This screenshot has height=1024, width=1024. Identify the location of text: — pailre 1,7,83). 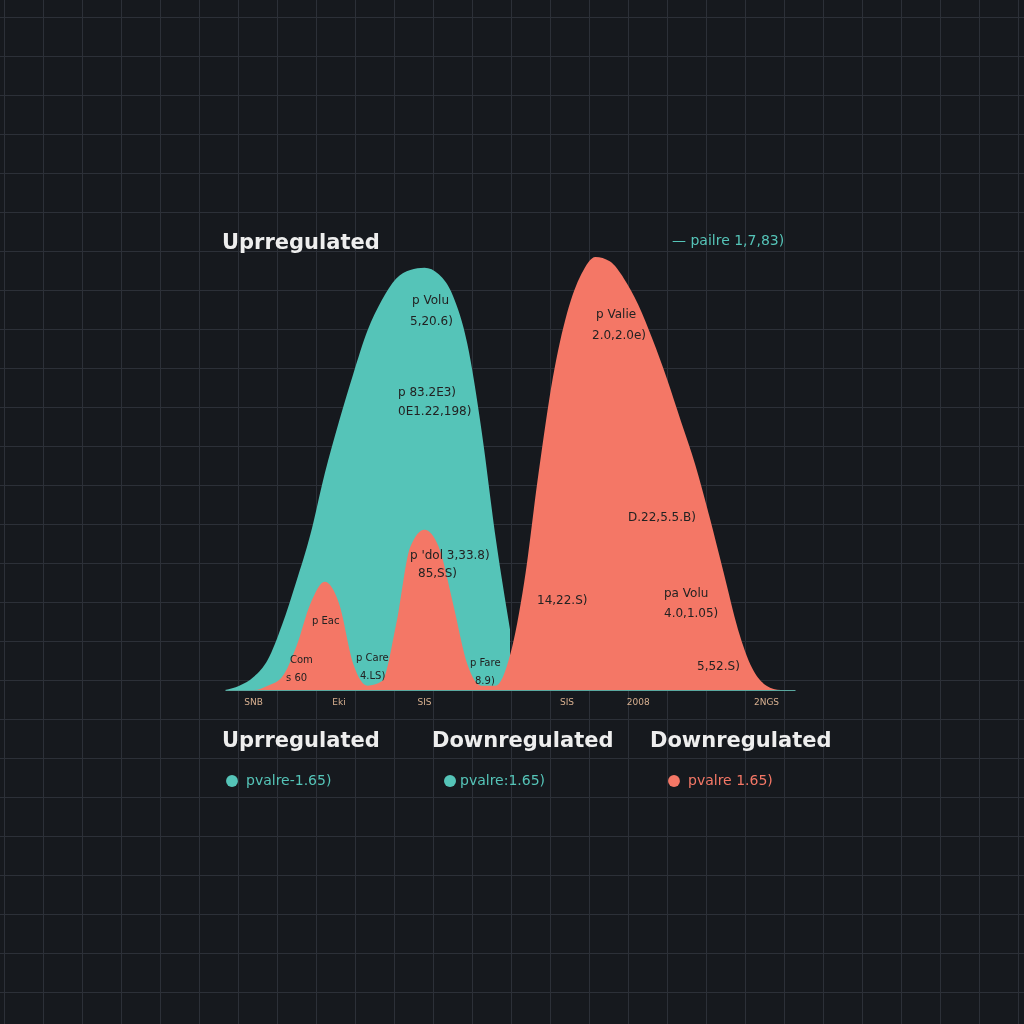
(728, 240).